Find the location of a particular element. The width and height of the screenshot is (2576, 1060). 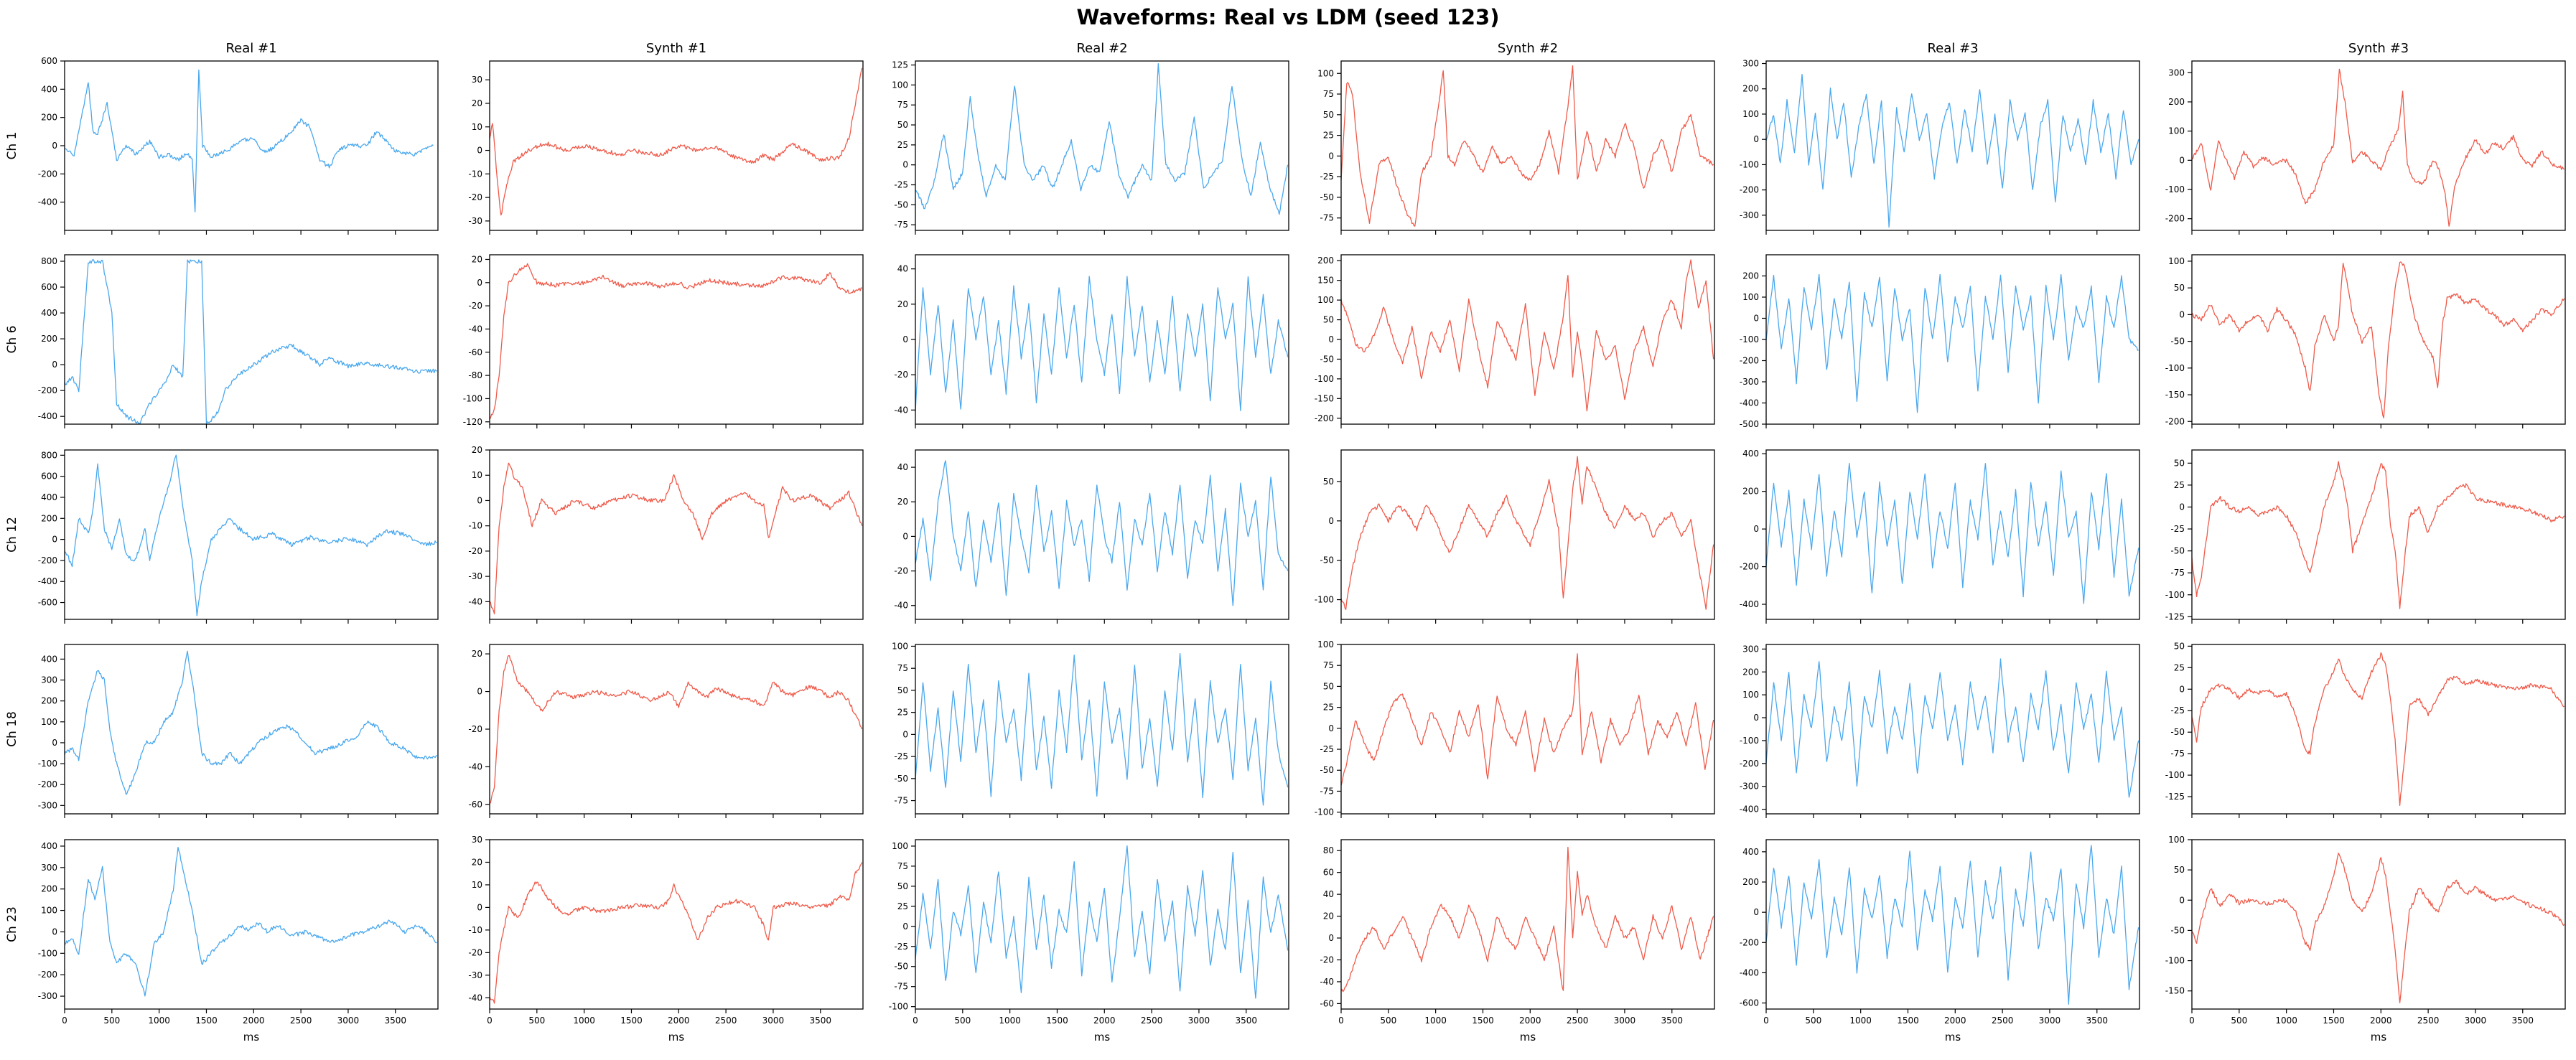

y-tick-label: 125 is located at coordinates (900, 65).